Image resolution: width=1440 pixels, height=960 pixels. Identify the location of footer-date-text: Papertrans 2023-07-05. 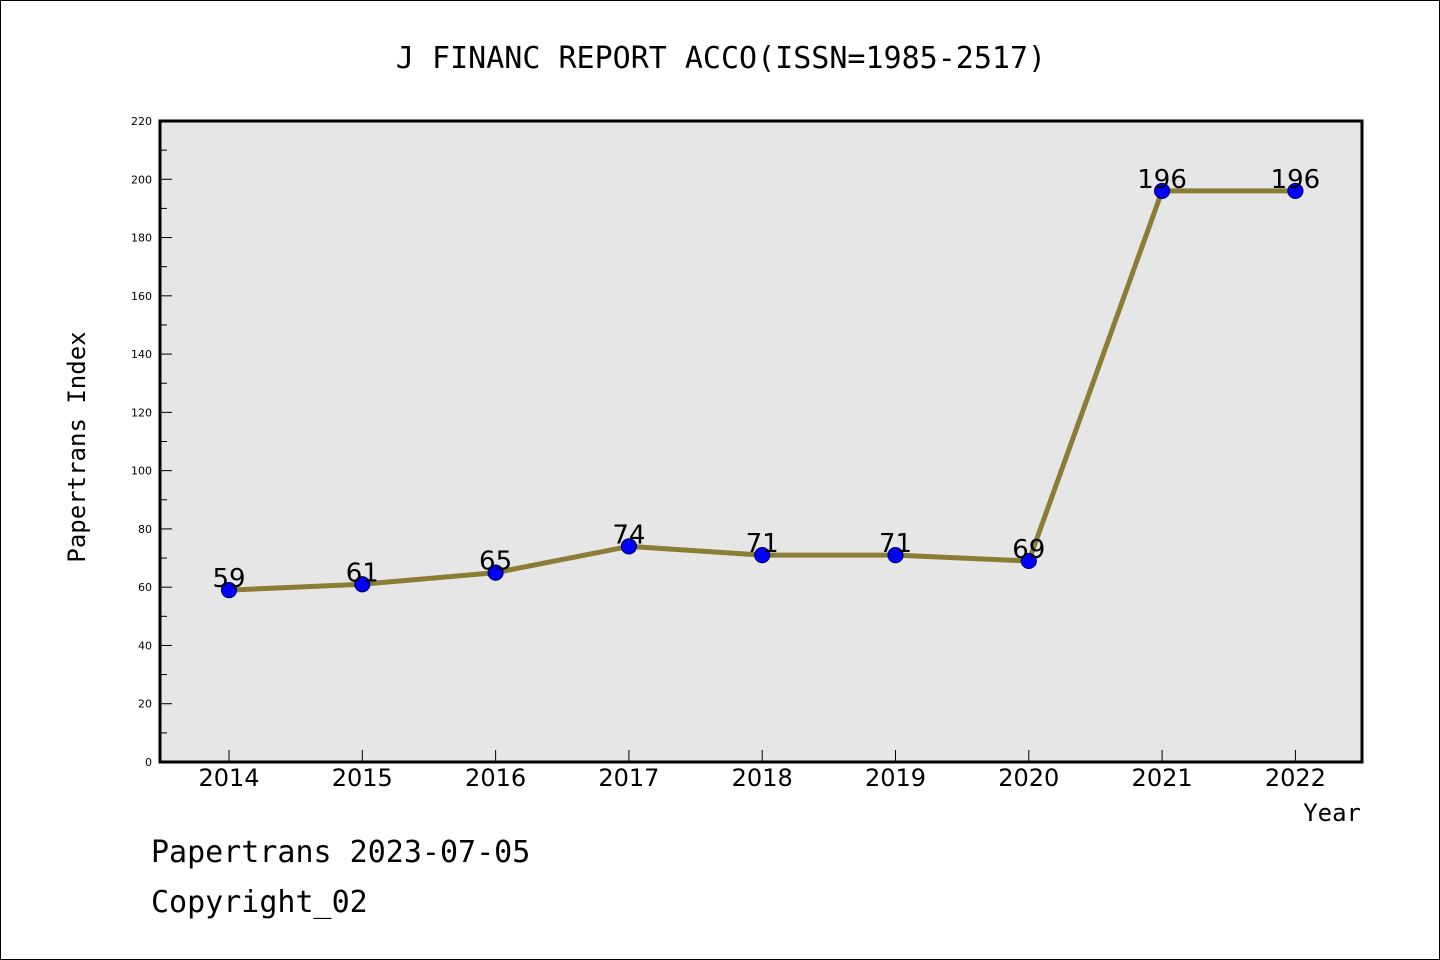
(341, 852).